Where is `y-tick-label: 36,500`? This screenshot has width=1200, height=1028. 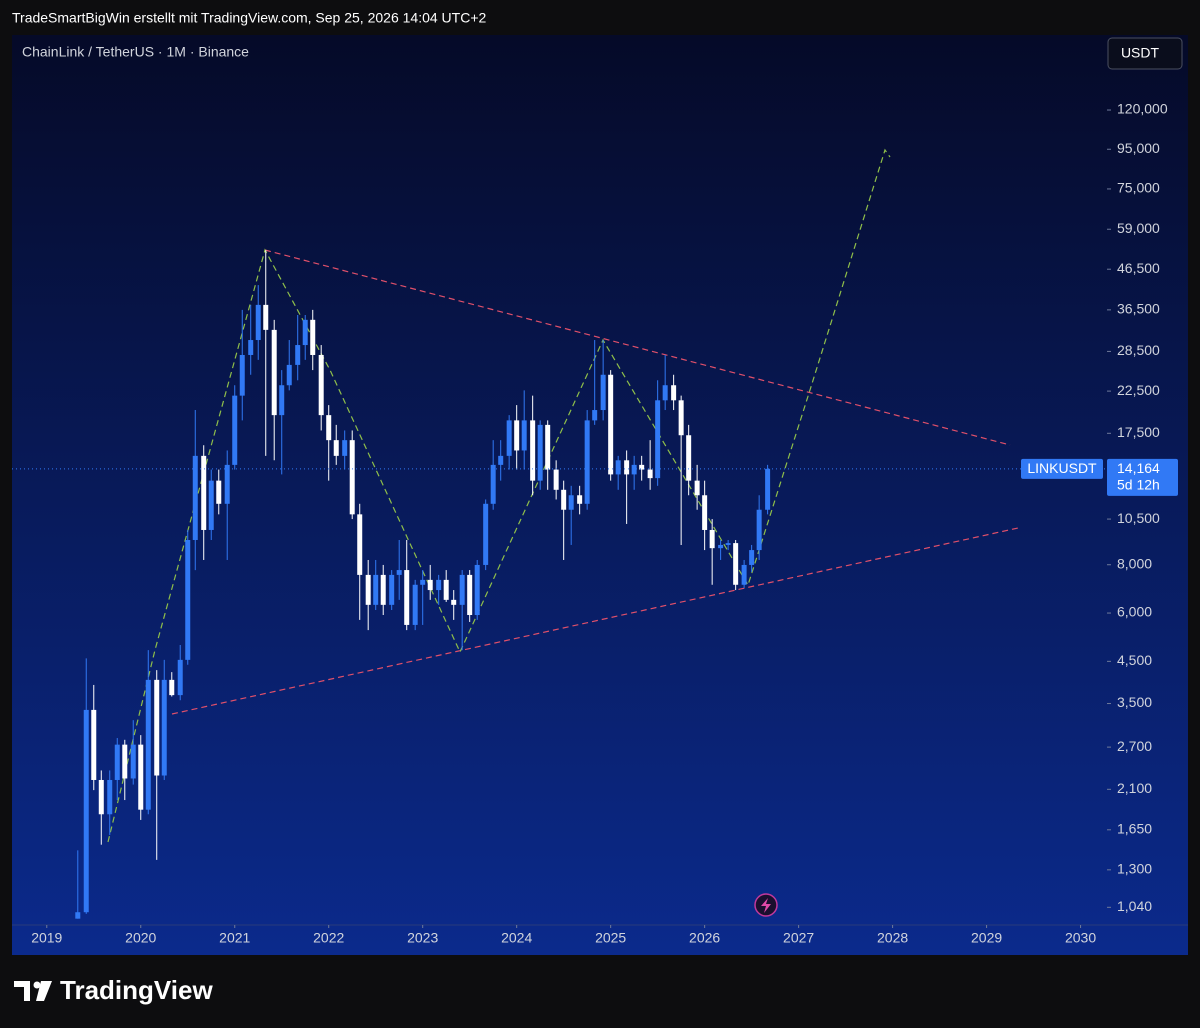
y-tick-label: 36,500 is located at coordinates (1138, 309).